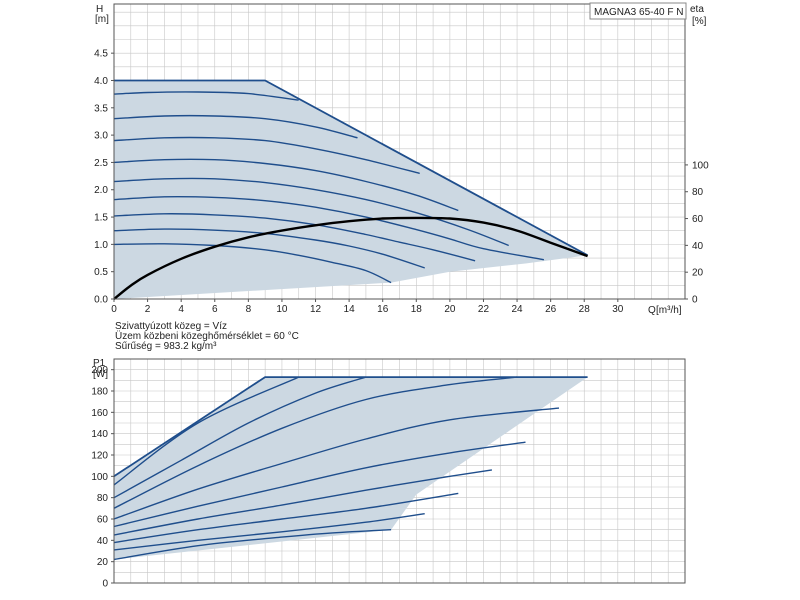 The height and width of the screenshot is (600, 800). What do you see at coordinates (282, 309) in the screenshot?
I see `x-tick-label: 10` at bounding box center [282, 309].